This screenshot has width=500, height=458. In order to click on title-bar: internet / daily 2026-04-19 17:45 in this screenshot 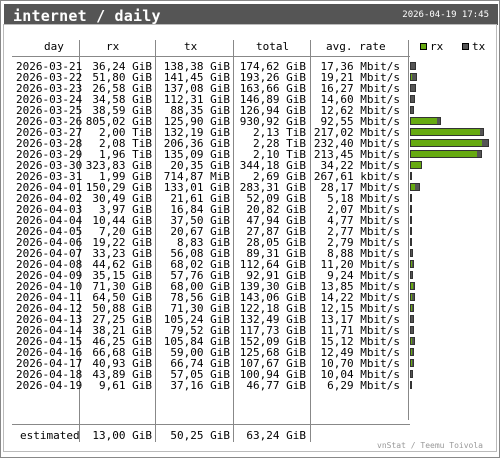, I will do `click(251, 14)`.